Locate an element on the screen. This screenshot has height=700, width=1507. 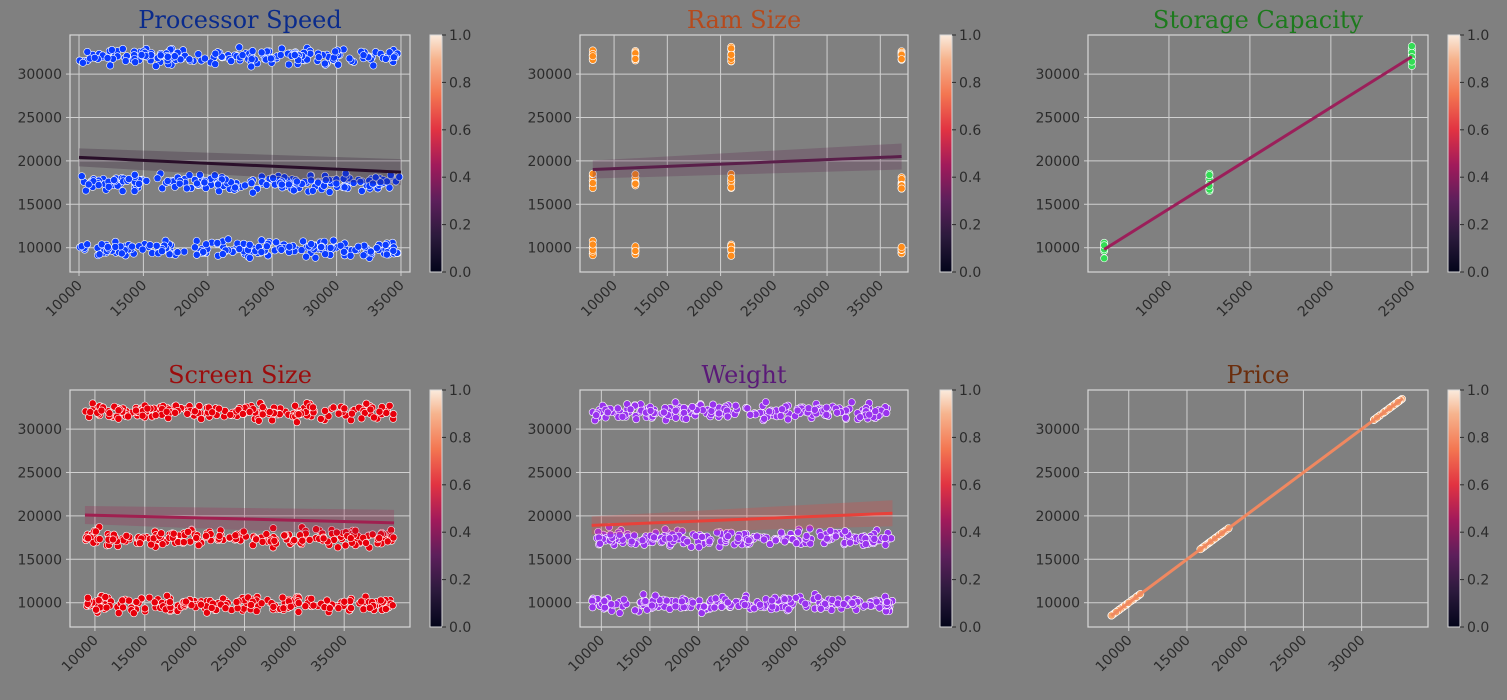
y-tick-label: 10000 is located at coordinates (39, 249).